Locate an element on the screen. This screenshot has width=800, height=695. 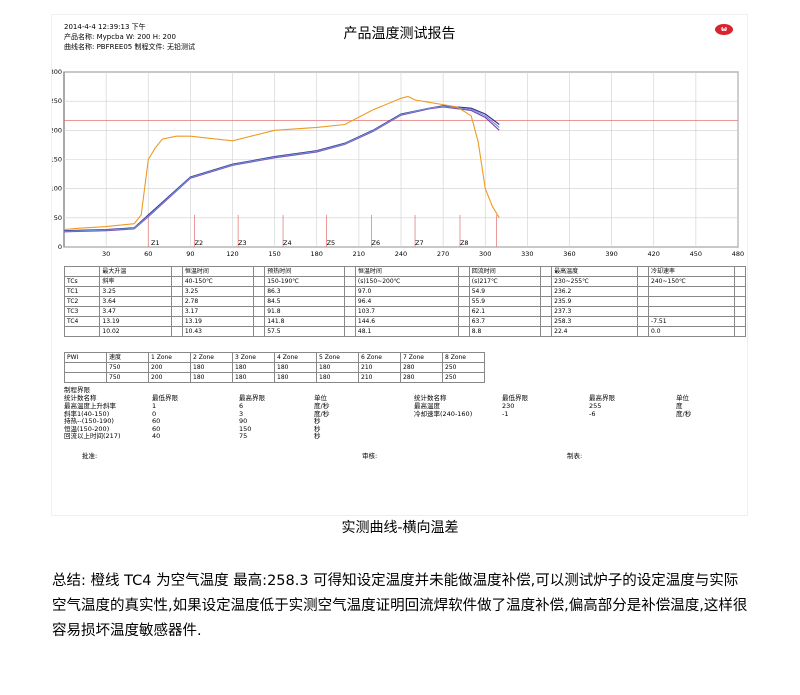
table-cell: 10.02 is located at coordinates (135, 331).